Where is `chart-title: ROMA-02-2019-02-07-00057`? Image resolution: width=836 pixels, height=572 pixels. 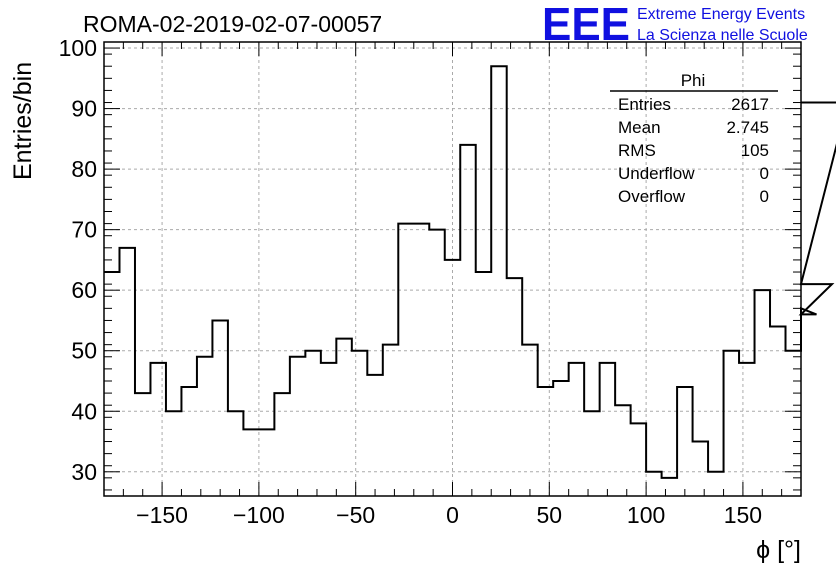 chart-title: ROMA-02-2019-02-07-00057 is located at coordinates (232, 24).